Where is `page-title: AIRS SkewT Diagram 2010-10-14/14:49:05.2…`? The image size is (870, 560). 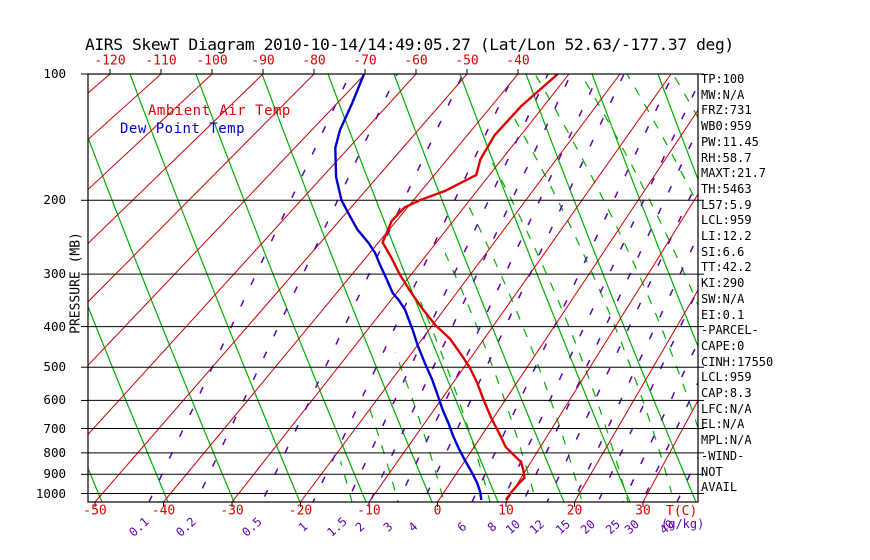 page-title: AIRS SkewT Diagram 2010-10-14/14:49:05.2… is located at coordinates (409, 44).